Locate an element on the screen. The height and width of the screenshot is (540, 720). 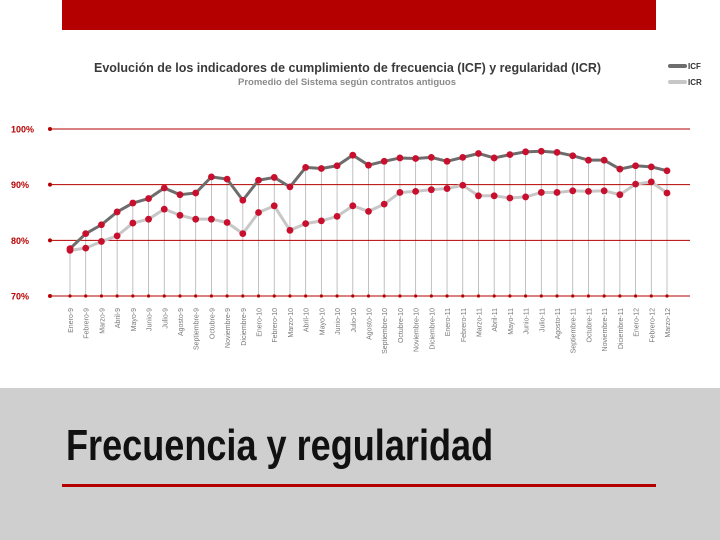
x-tick-label: Mayo-10 is located at coordinates (322, 321).